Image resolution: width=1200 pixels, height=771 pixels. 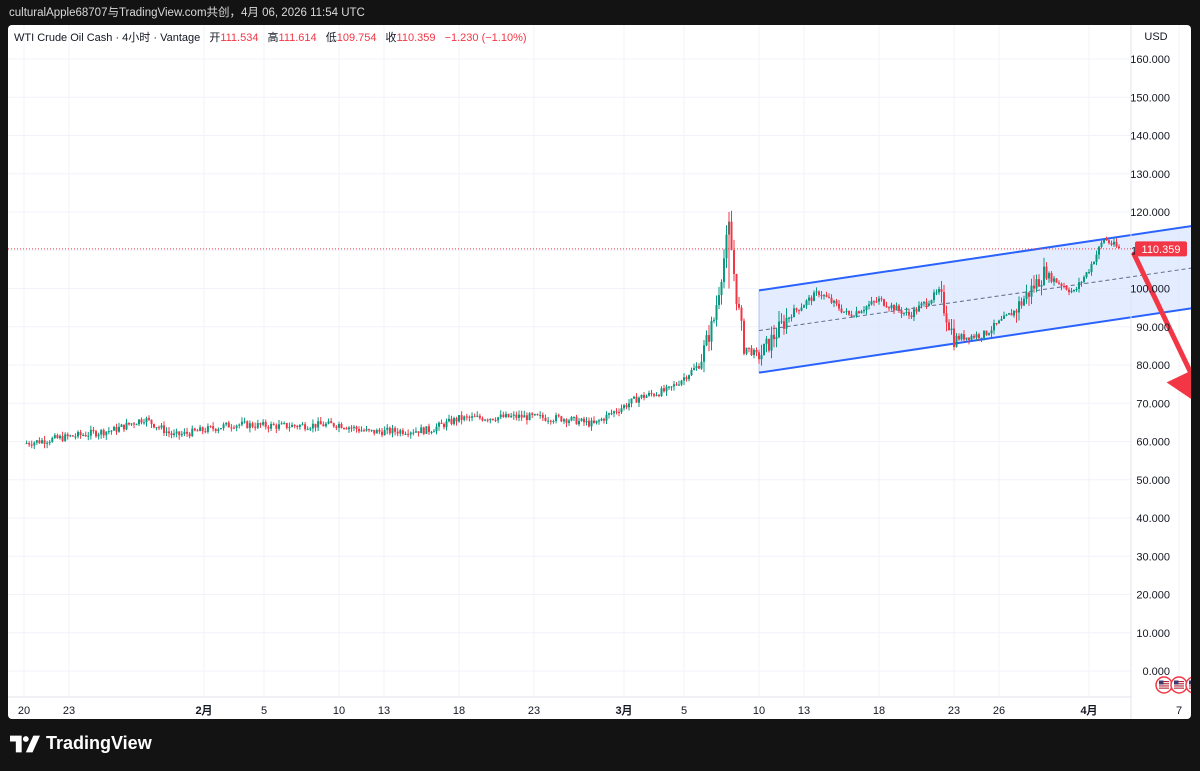 I want to click on price-tick-label: 70.000, so click(x=1153, y=404).